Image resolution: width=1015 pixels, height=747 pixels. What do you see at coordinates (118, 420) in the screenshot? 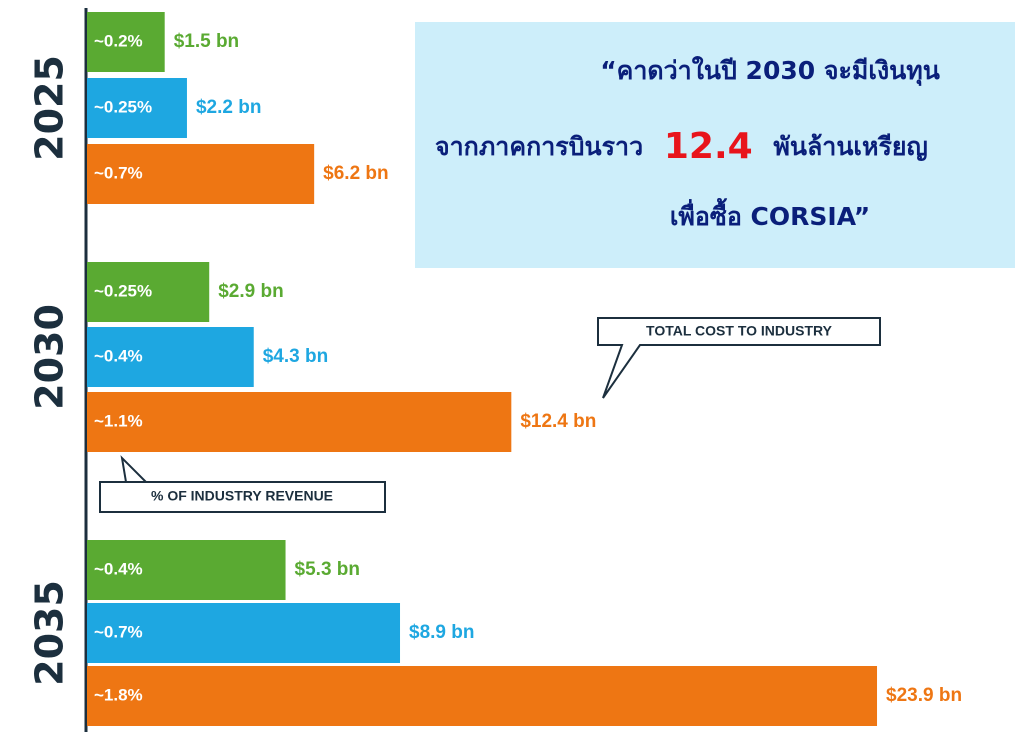
I see `share-label: ~1.1%` at bounding box center [118, 420].